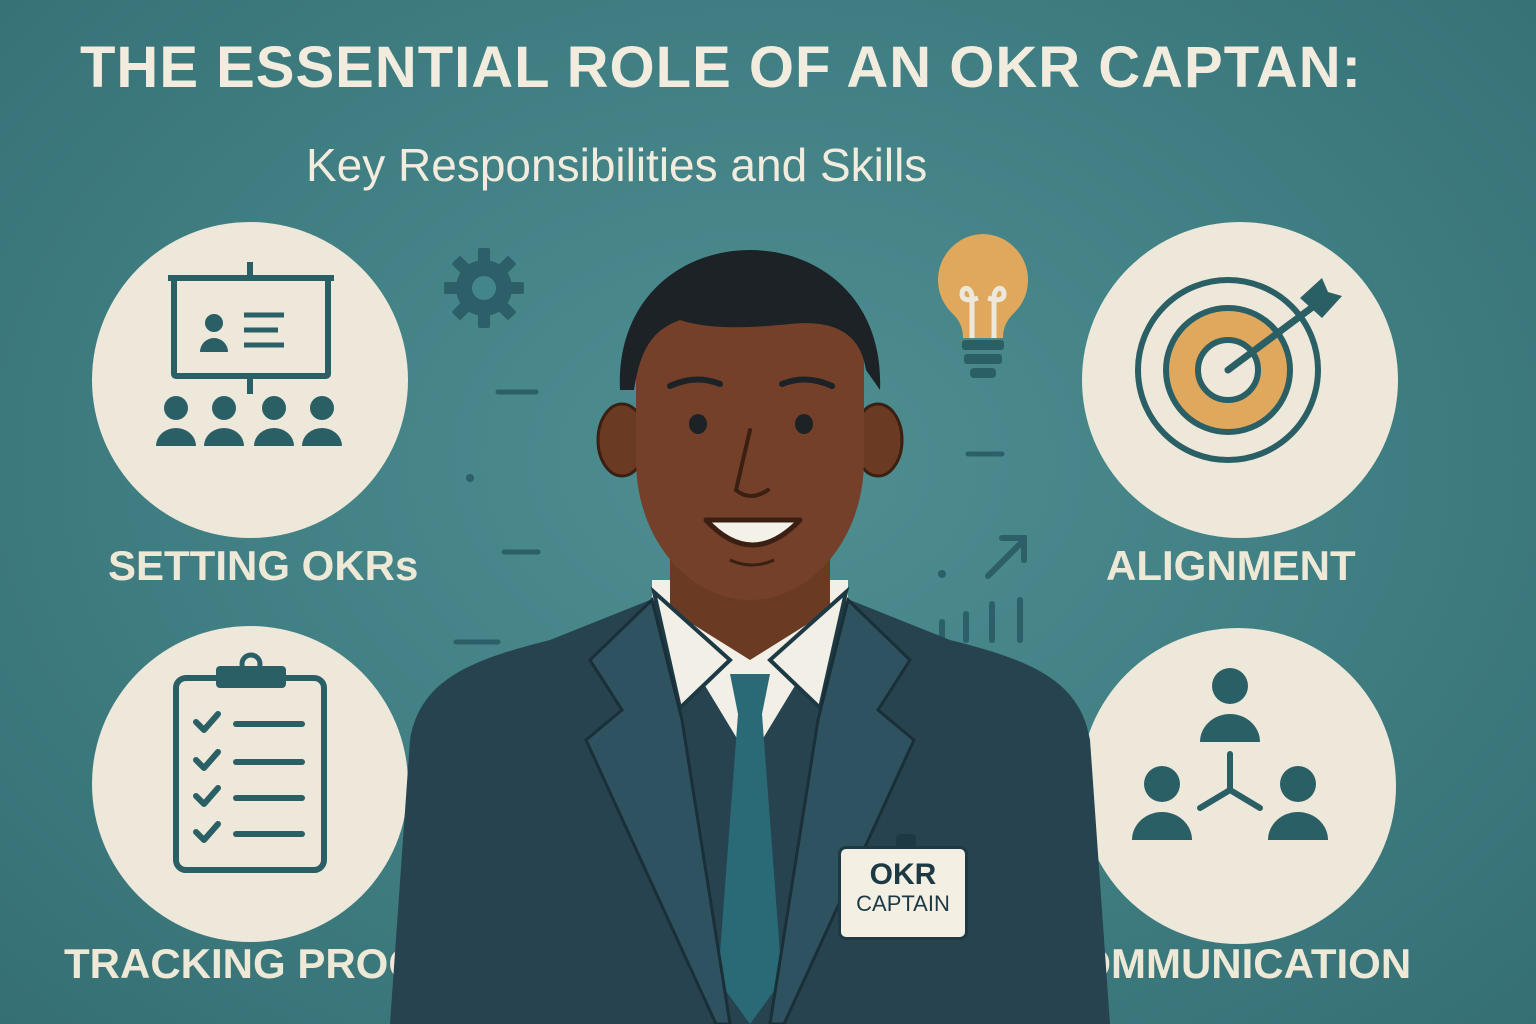 This screenshot has height=1024, width=1536. What do you see at coordinates (983, 306) in the screenshot?
I see `lightbulb-icon` at bounding box center [983, 306].